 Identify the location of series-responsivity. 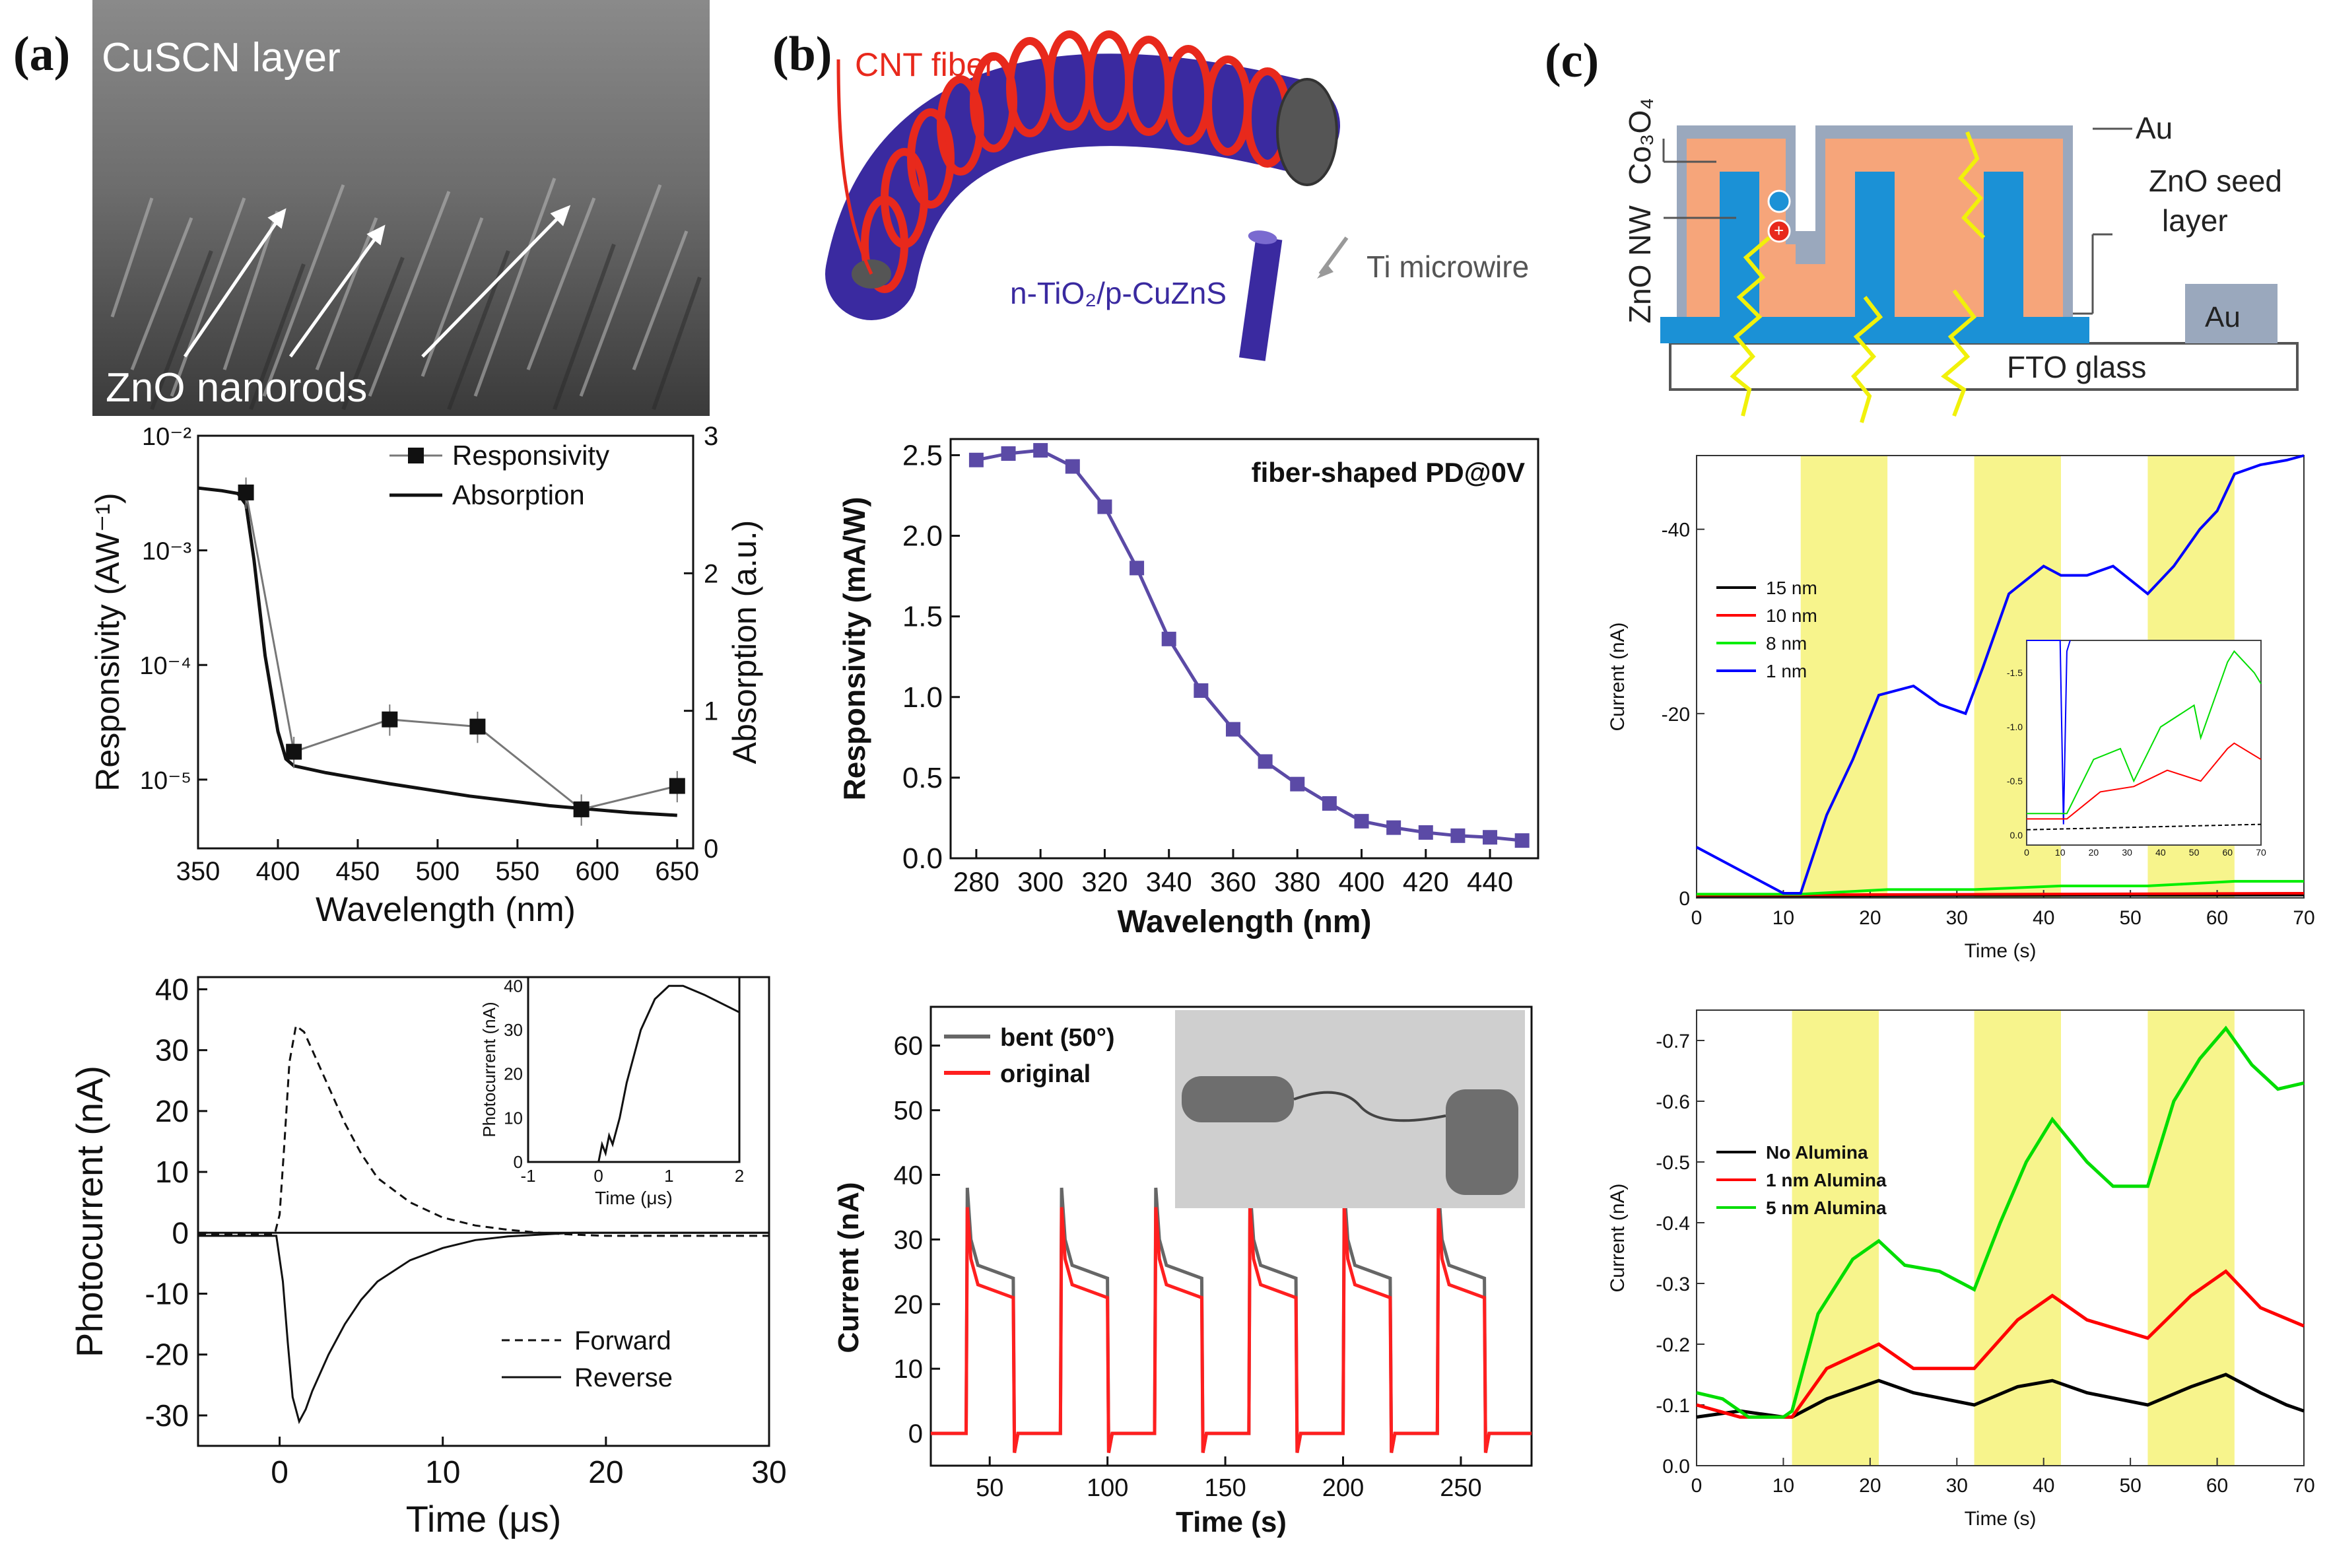
(1249, 645).